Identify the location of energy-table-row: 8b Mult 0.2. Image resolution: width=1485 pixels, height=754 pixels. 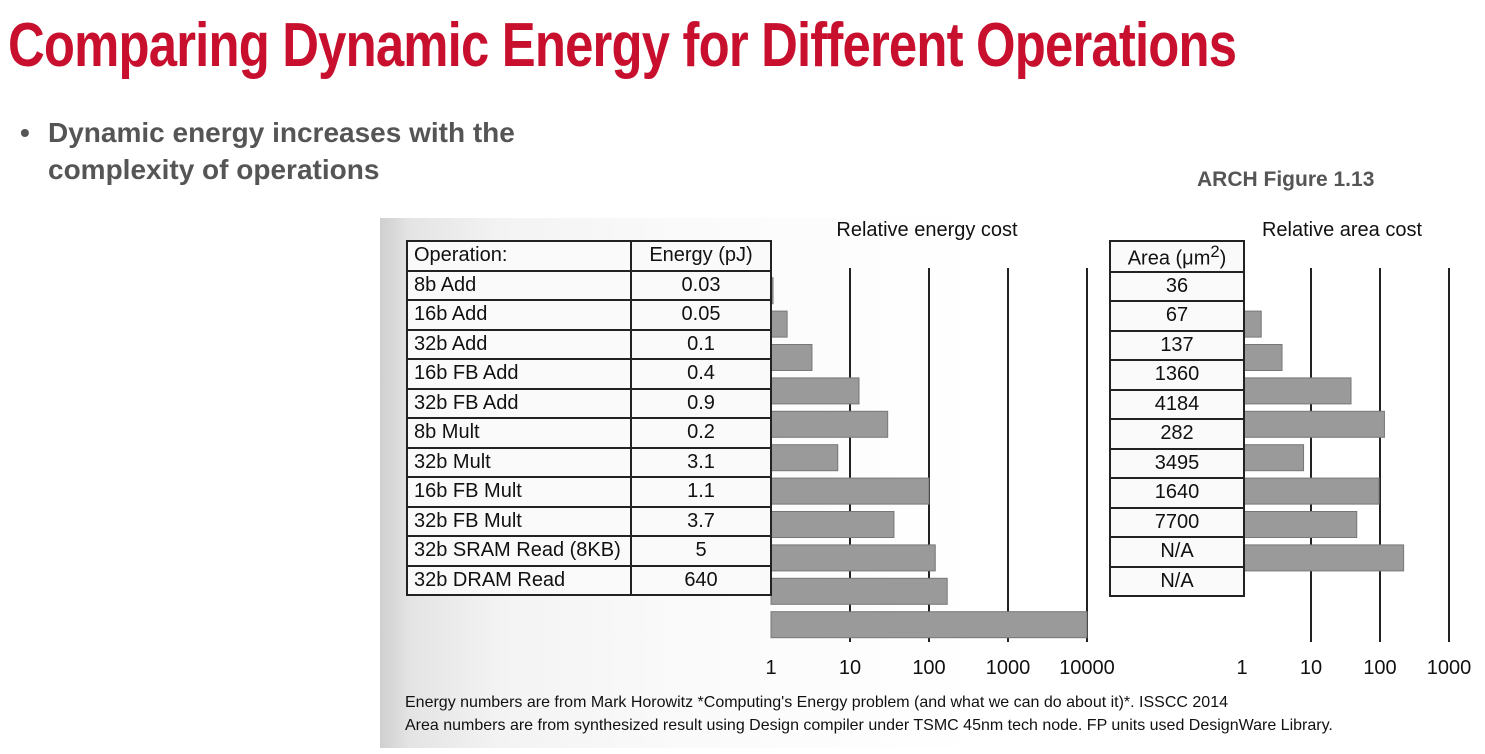
(589, 433).